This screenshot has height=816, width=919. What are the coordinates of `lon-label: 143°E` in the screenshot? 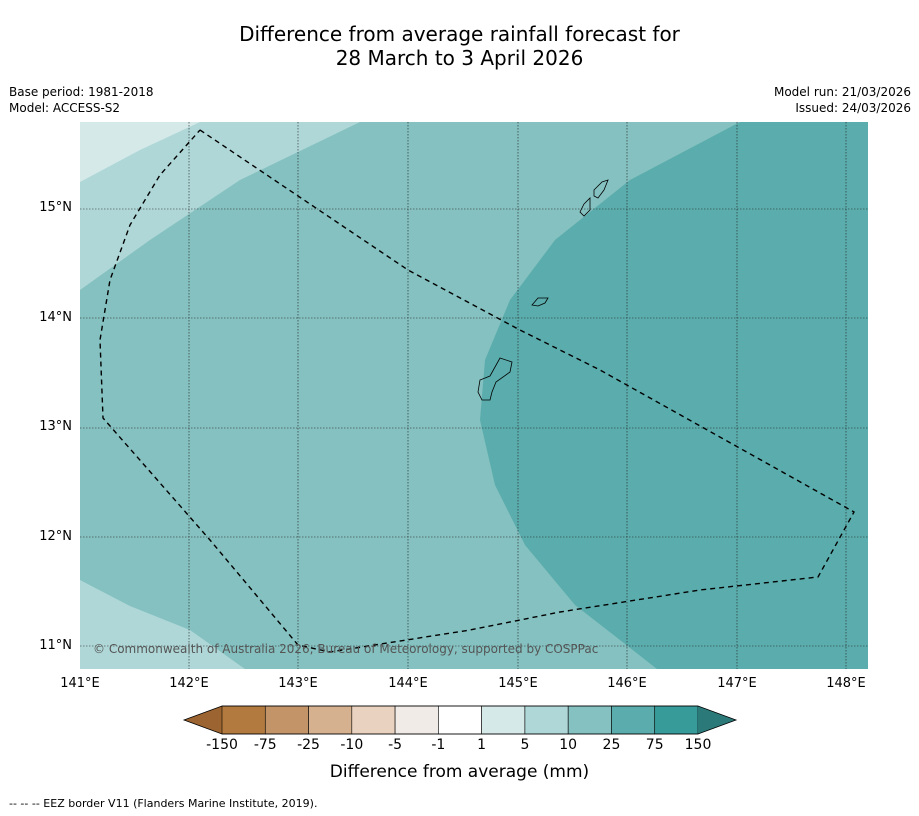 It's located at (298, 683).